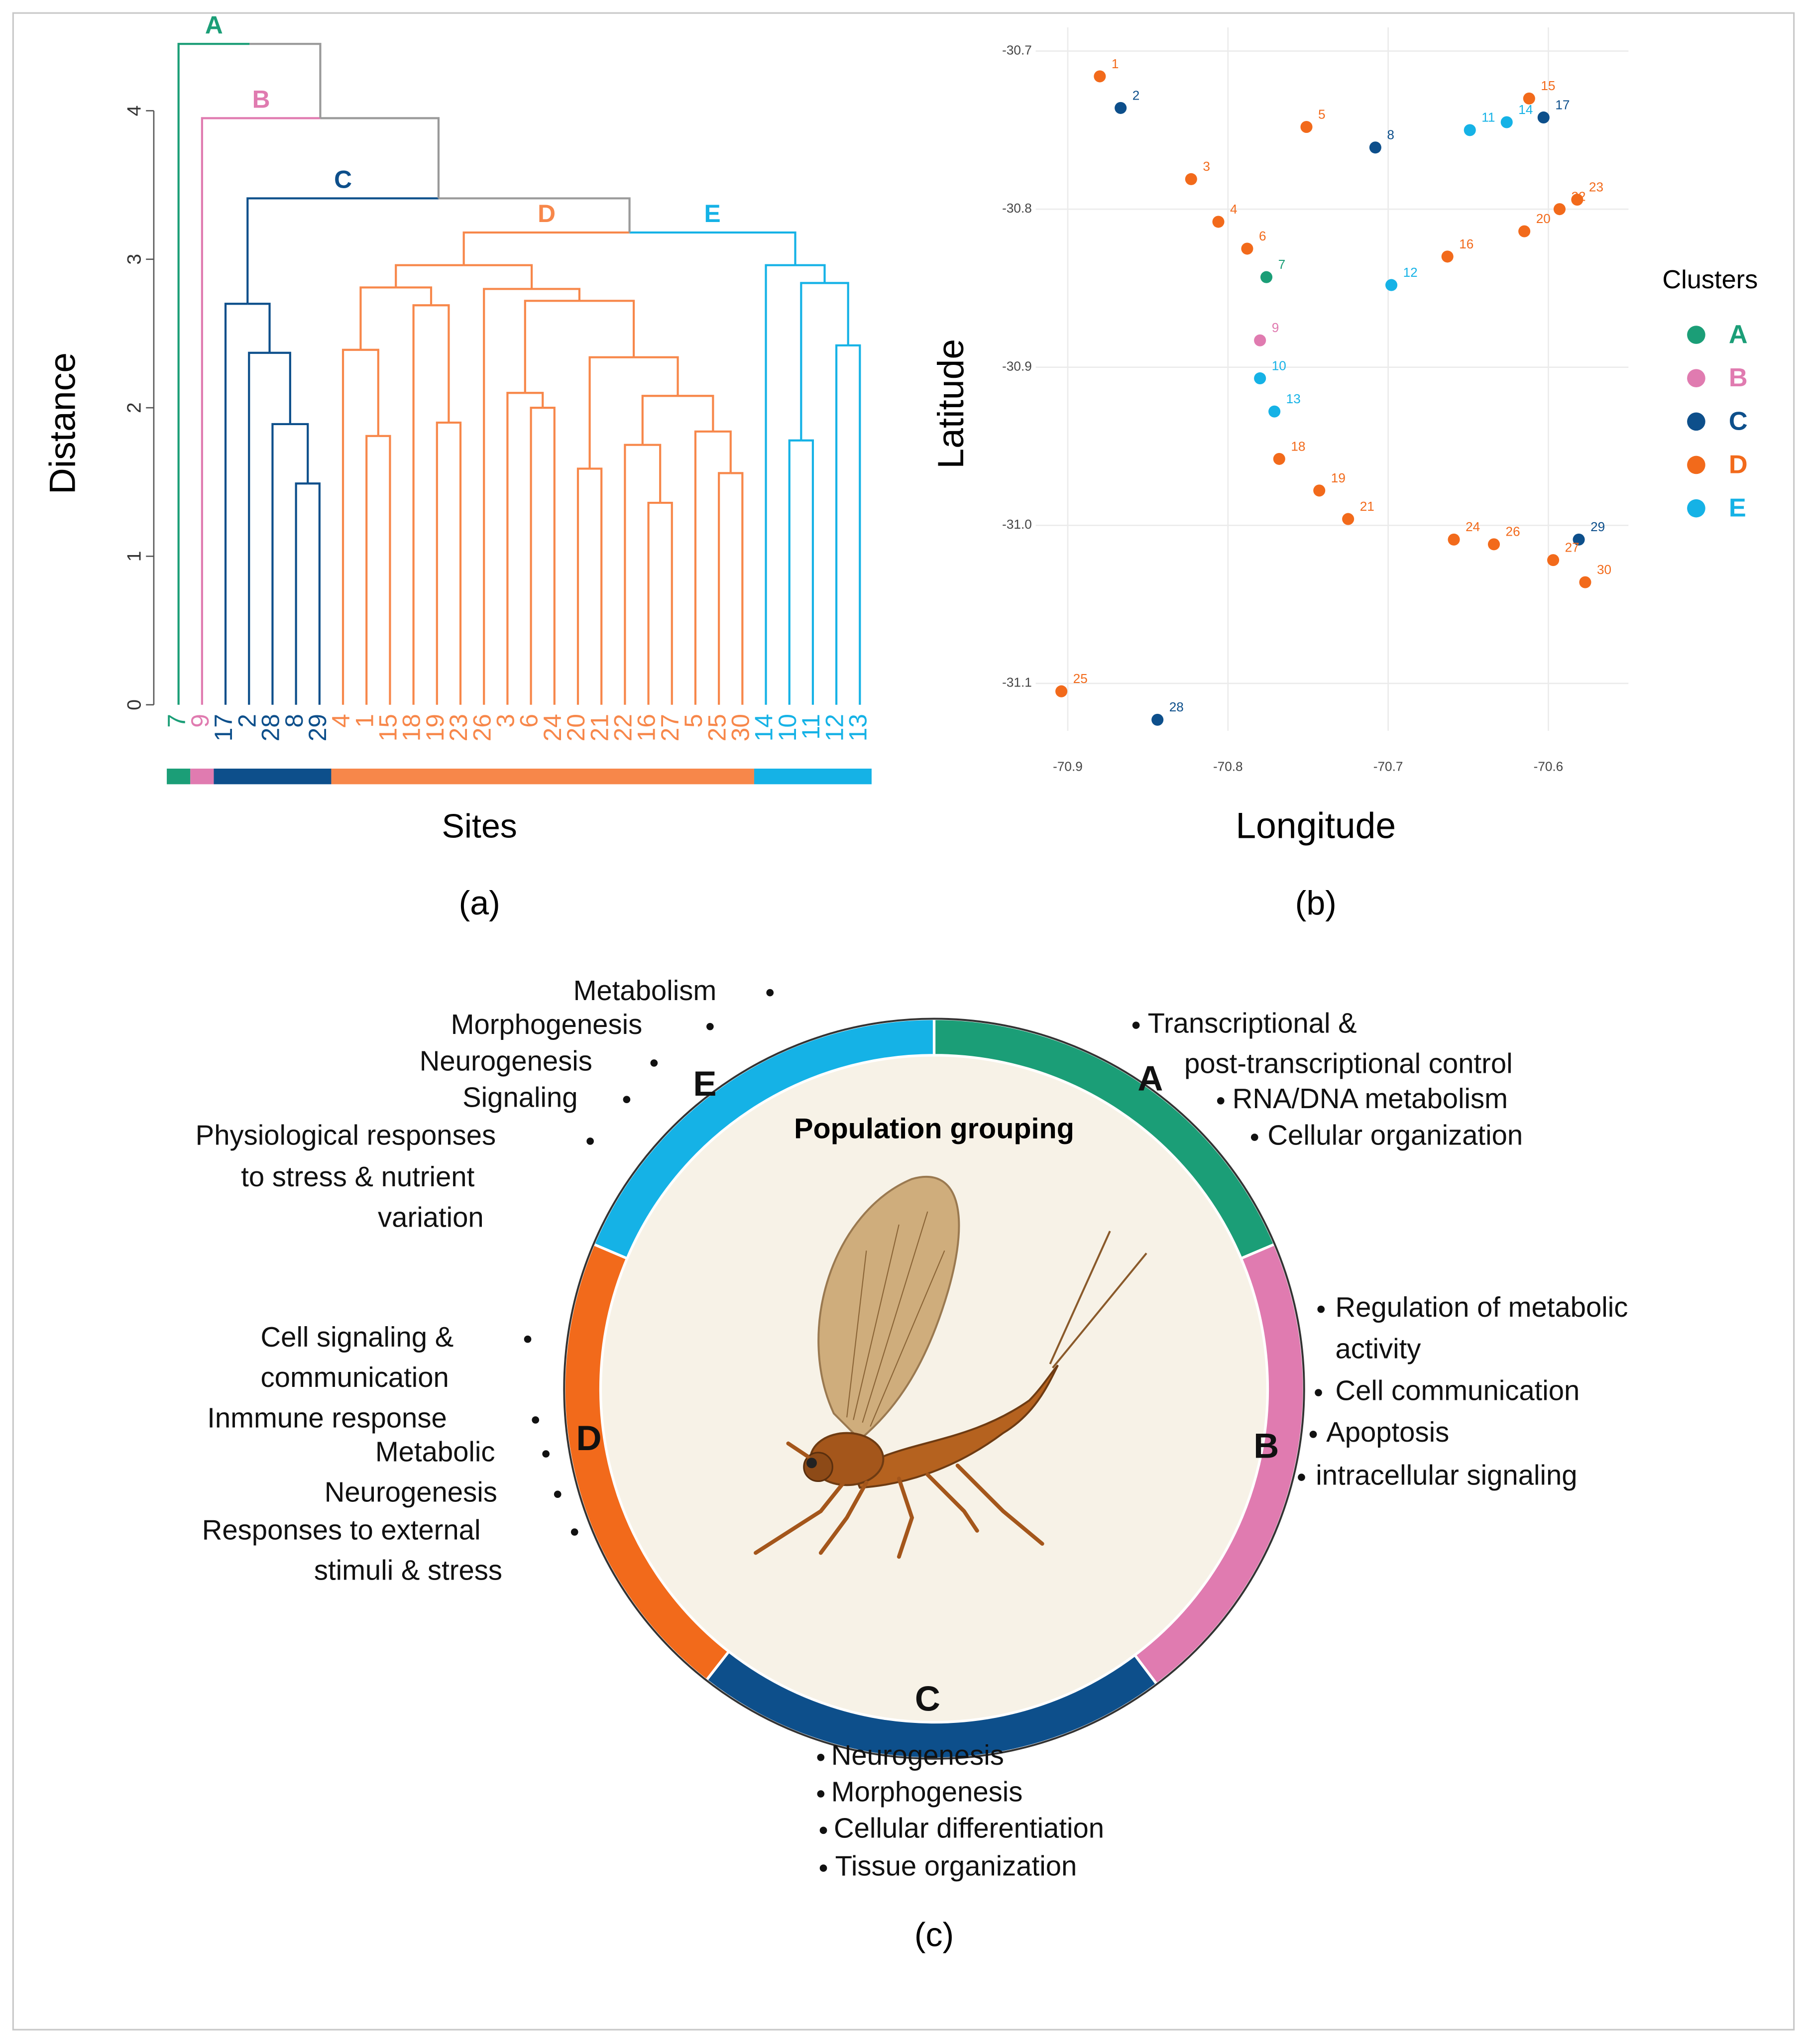  Describe the element at coordinates (927, 1698) in the screenshot. I see `ring-letter: C` at that location.